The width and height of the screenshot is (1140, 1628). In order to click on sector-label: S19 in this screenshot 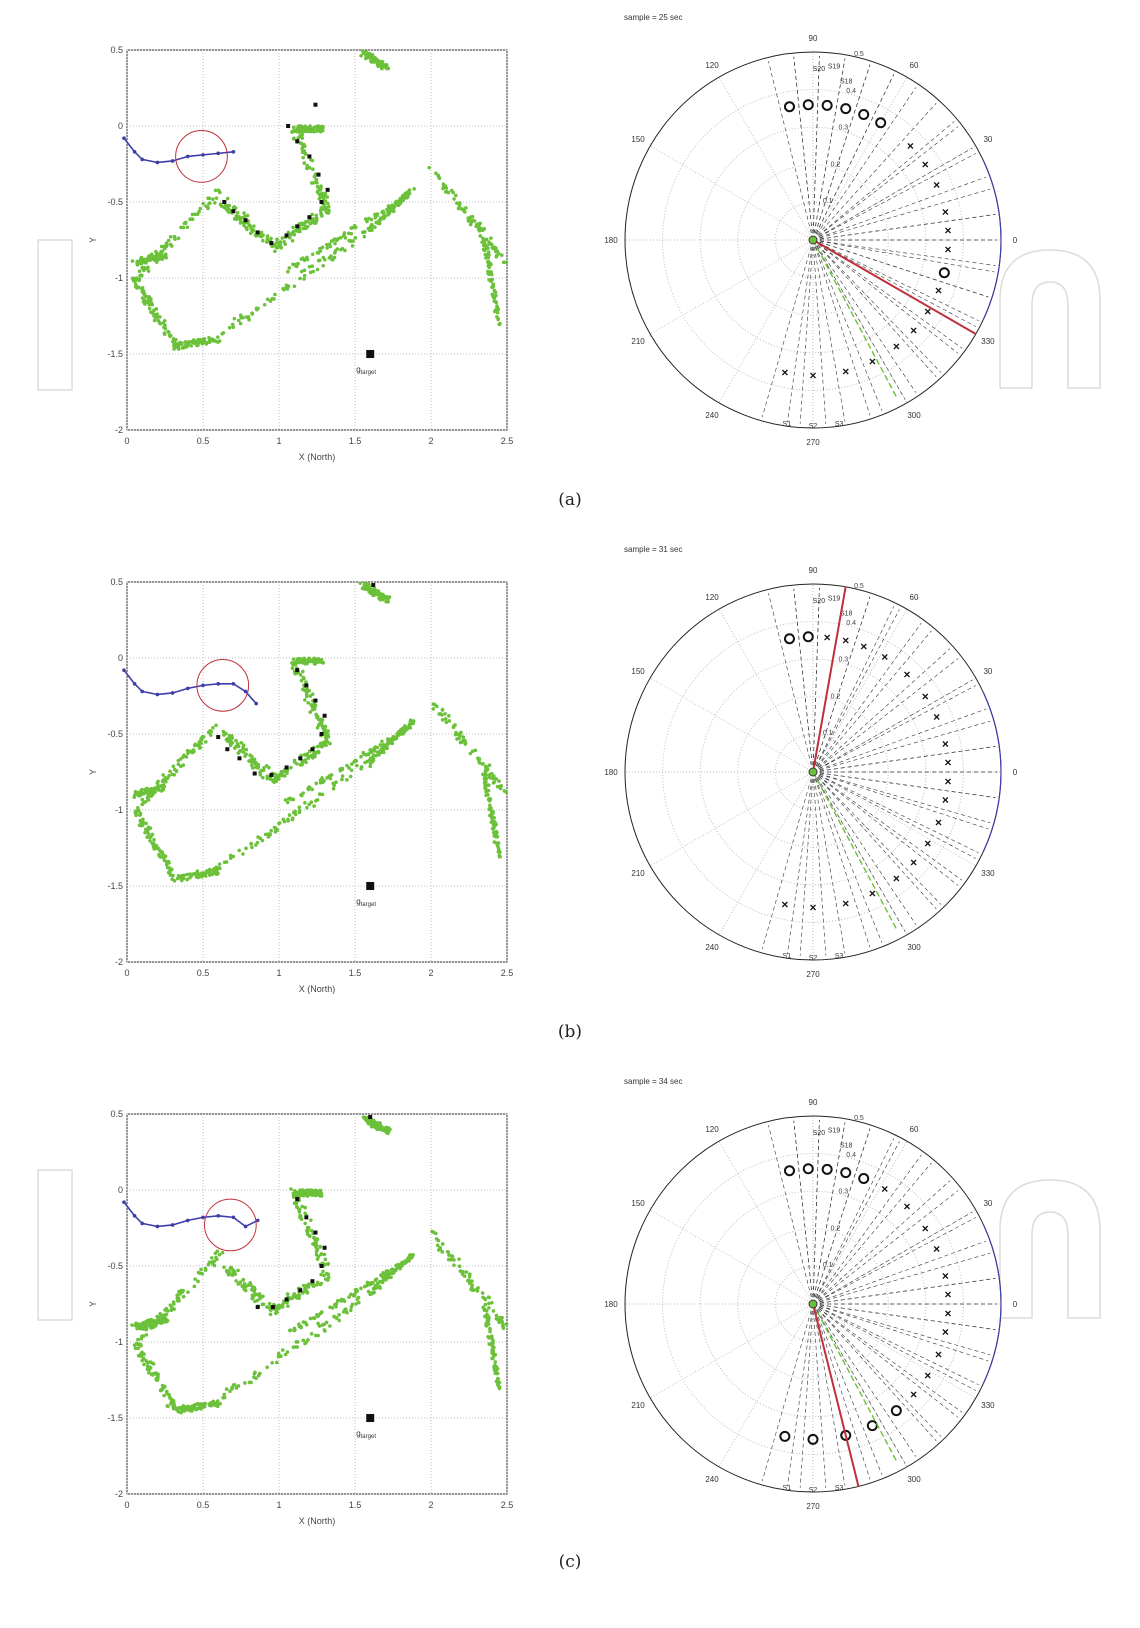, I will do `click(834, 598)`.